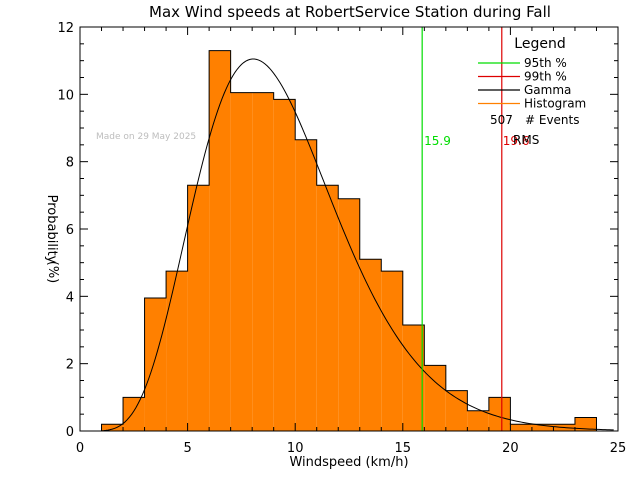 This screenshot has width=640, height=480. Describe the element at coordinates (545, 77) in the screenshot. I see `legend-entry-label: 99th %` at that location.